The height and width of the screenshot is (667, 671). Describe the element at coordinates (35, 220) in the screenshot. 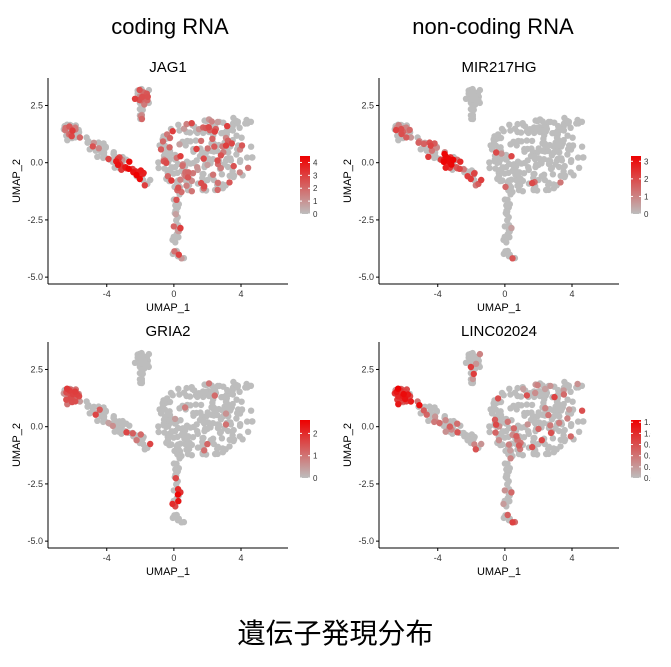

I see `y-tick-label: -2.5` at that location.